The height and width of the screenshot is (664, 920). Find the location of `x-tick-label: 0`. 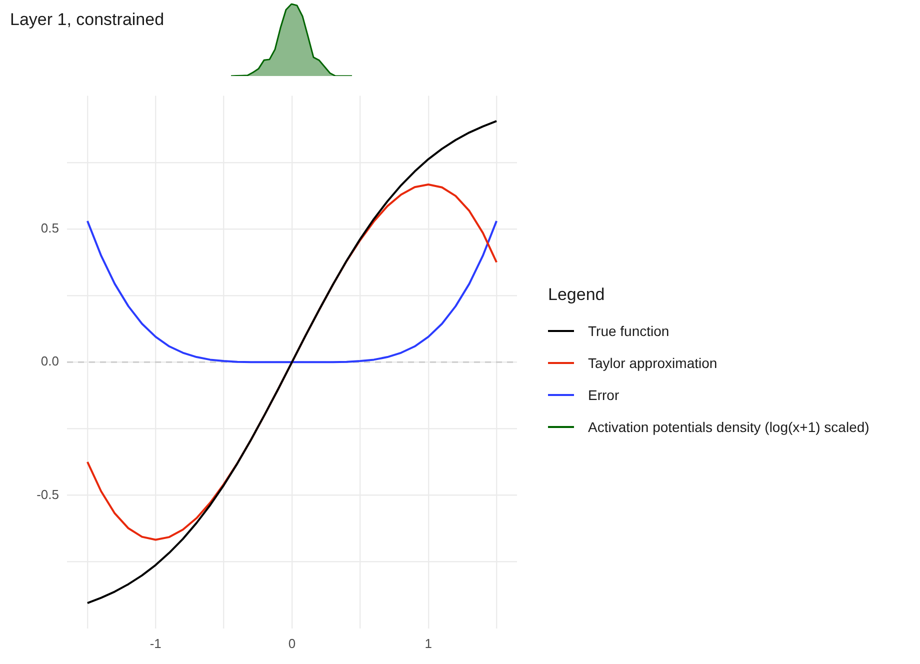

x-tick-label: 0 is located at coordinates (292, 643).